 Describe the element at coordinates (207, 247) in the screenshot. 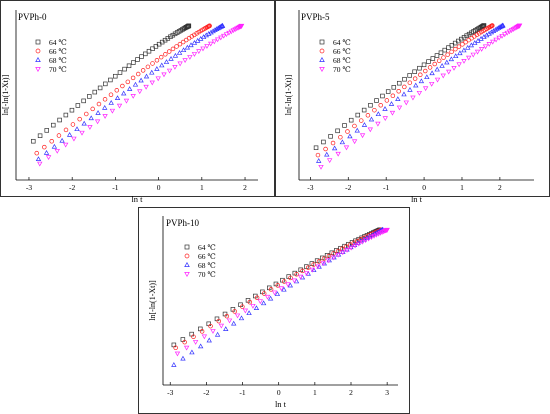

I see `legend-entry: 64 ℃` at that location.